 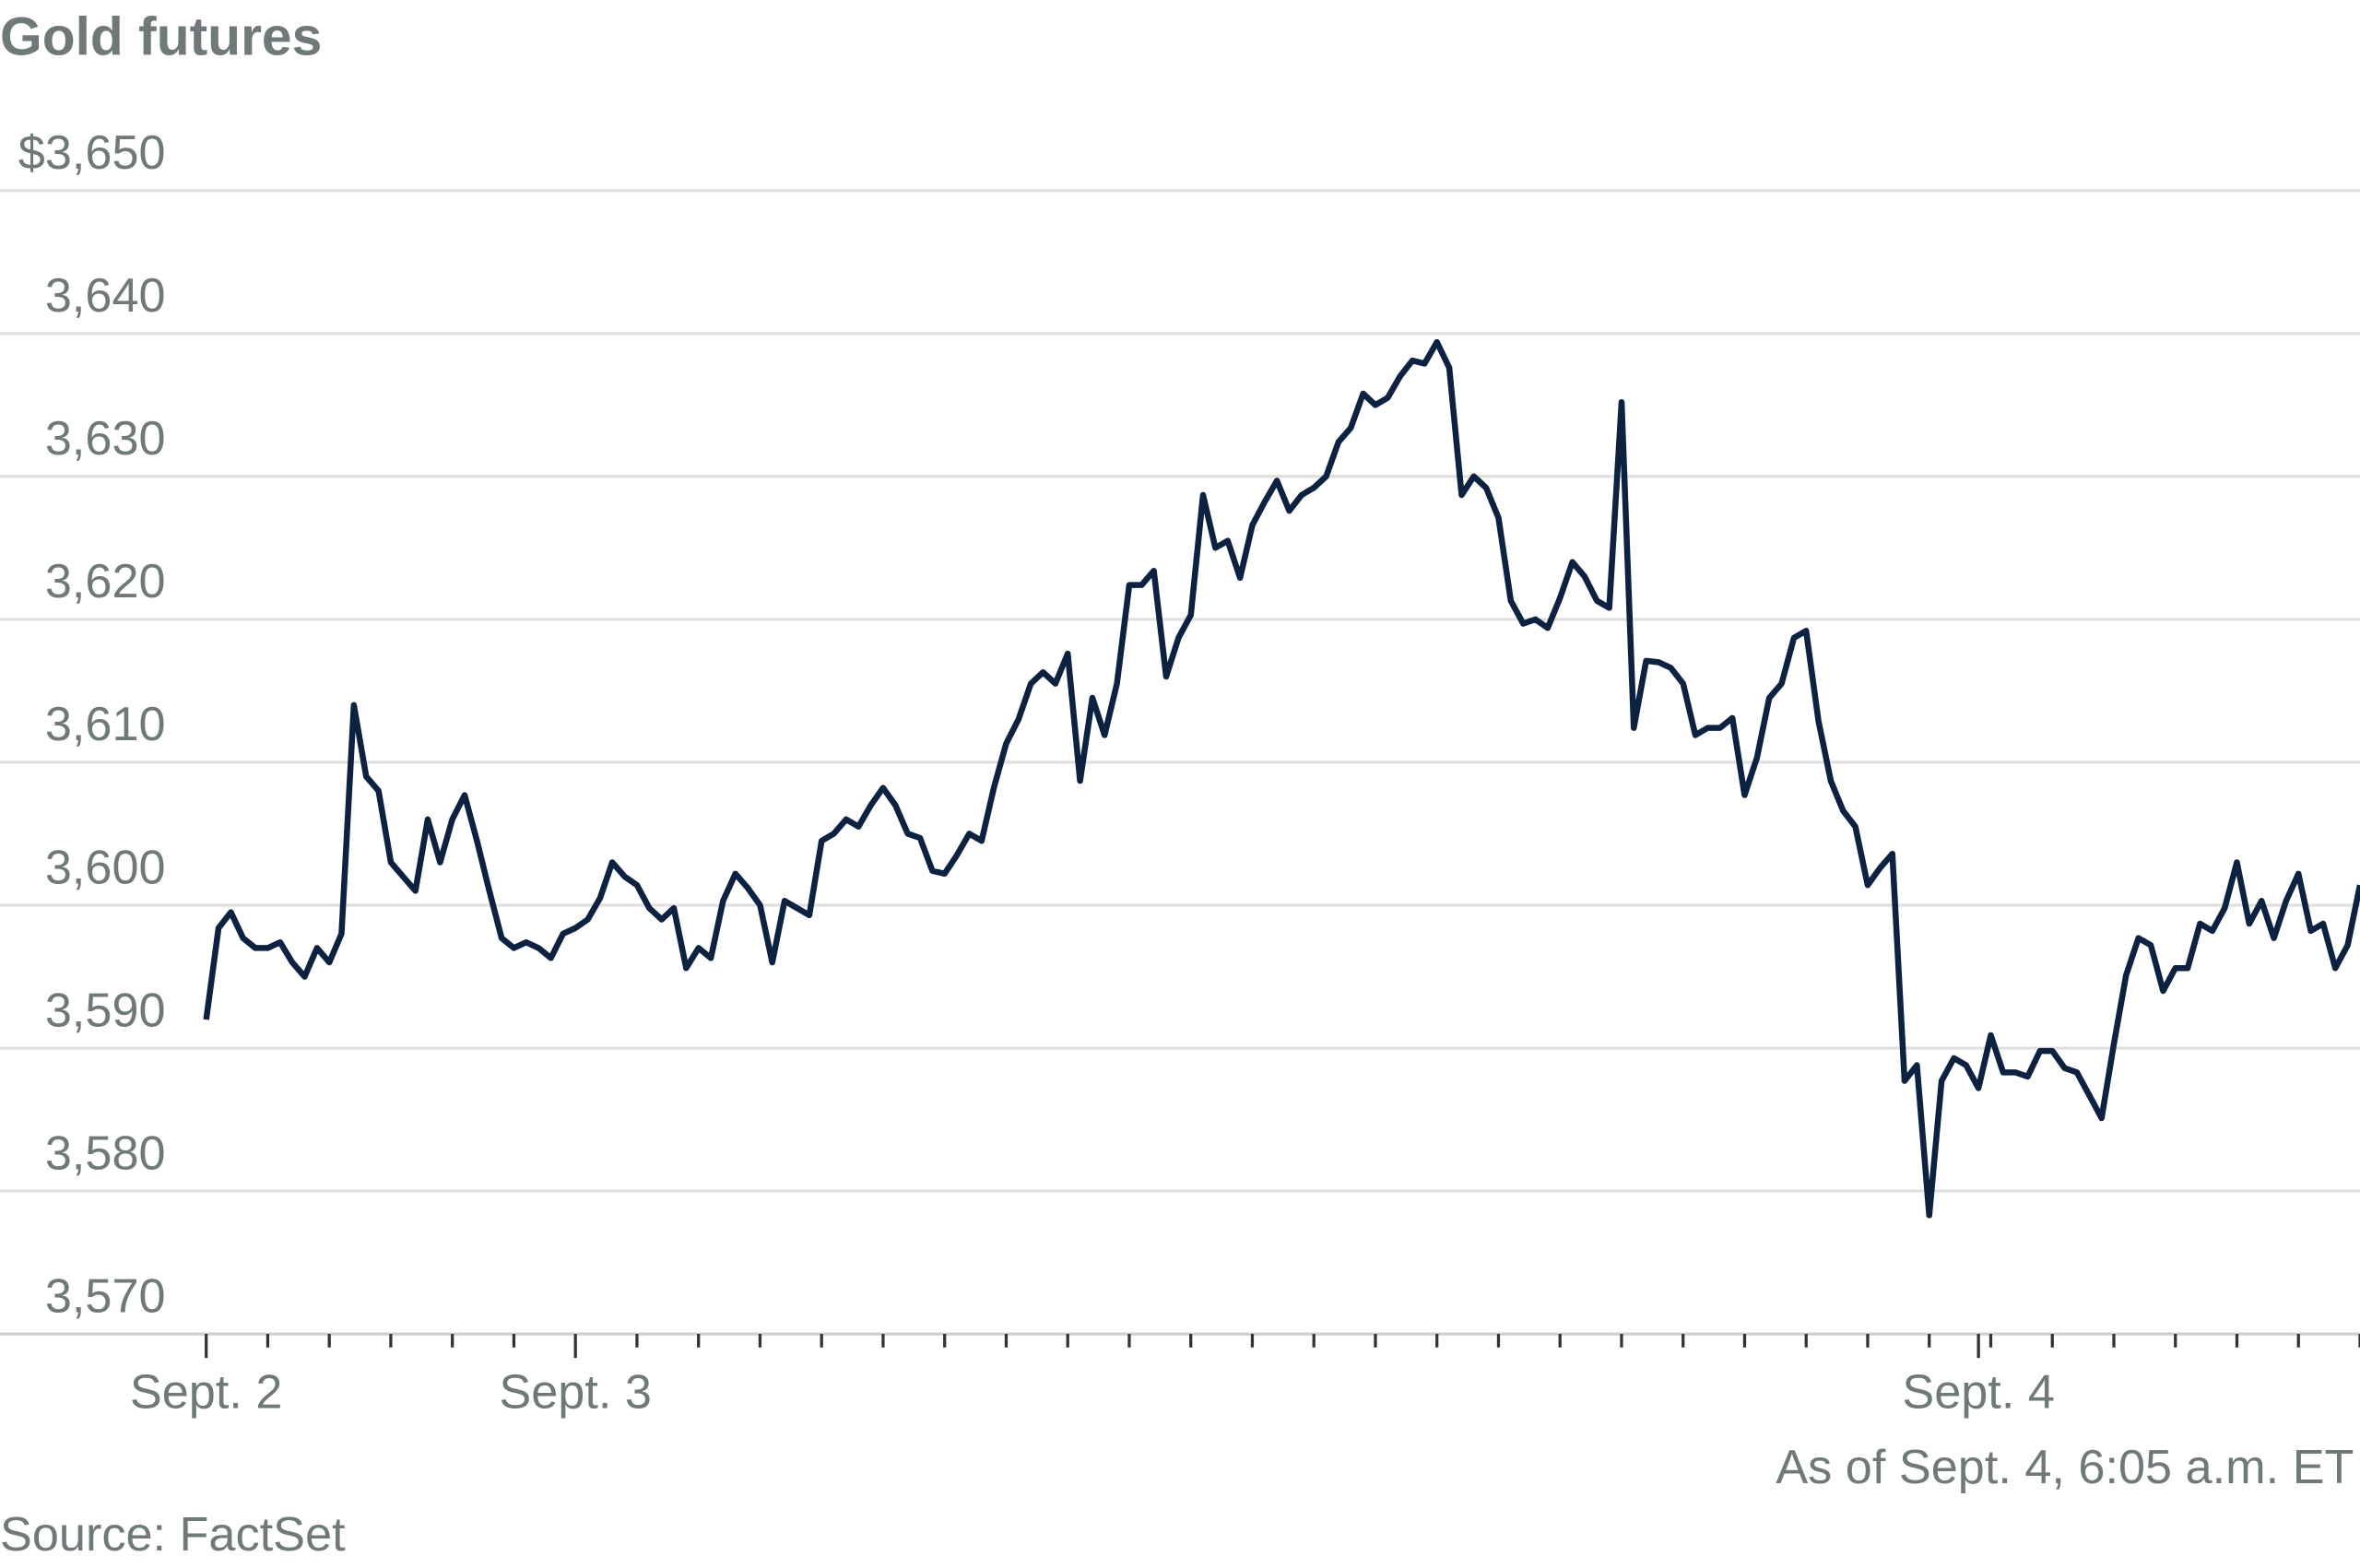 I want to click on y-tick-label: 3,590, so click(x=105, y=1011).